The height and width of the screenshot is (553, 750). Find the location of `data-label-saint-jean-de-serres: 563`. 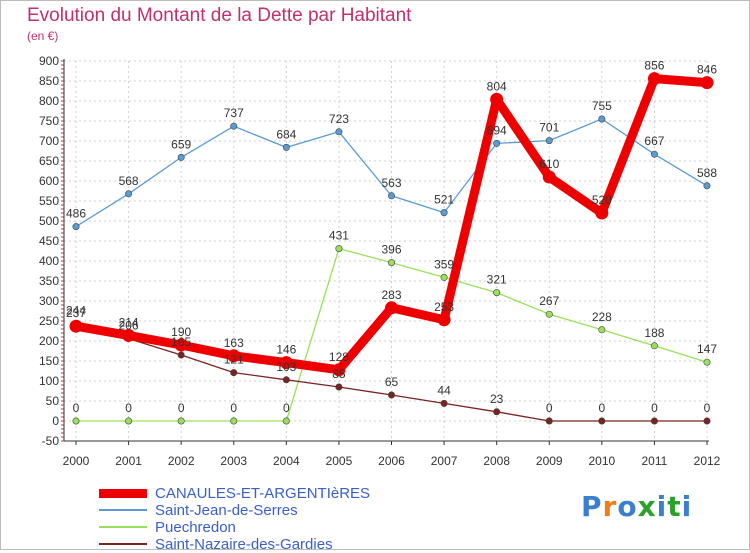

data-label-saint-jean-de-serres: 563 is located at coordinates (391, 183).